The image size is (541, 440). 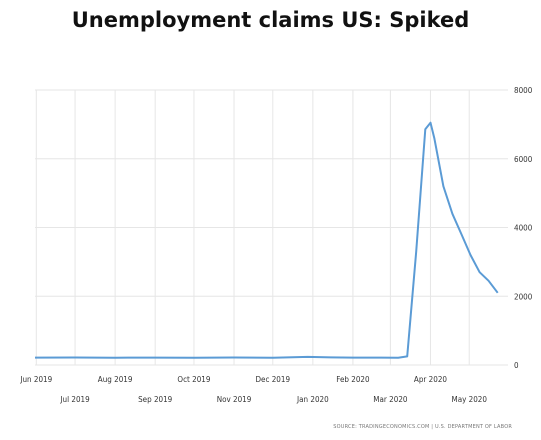 What do you see at coordinates (270, 20) in the screenshot?
I see `chart-title: Unemployment claims US: Spiked` at bounding box center [270, 20].